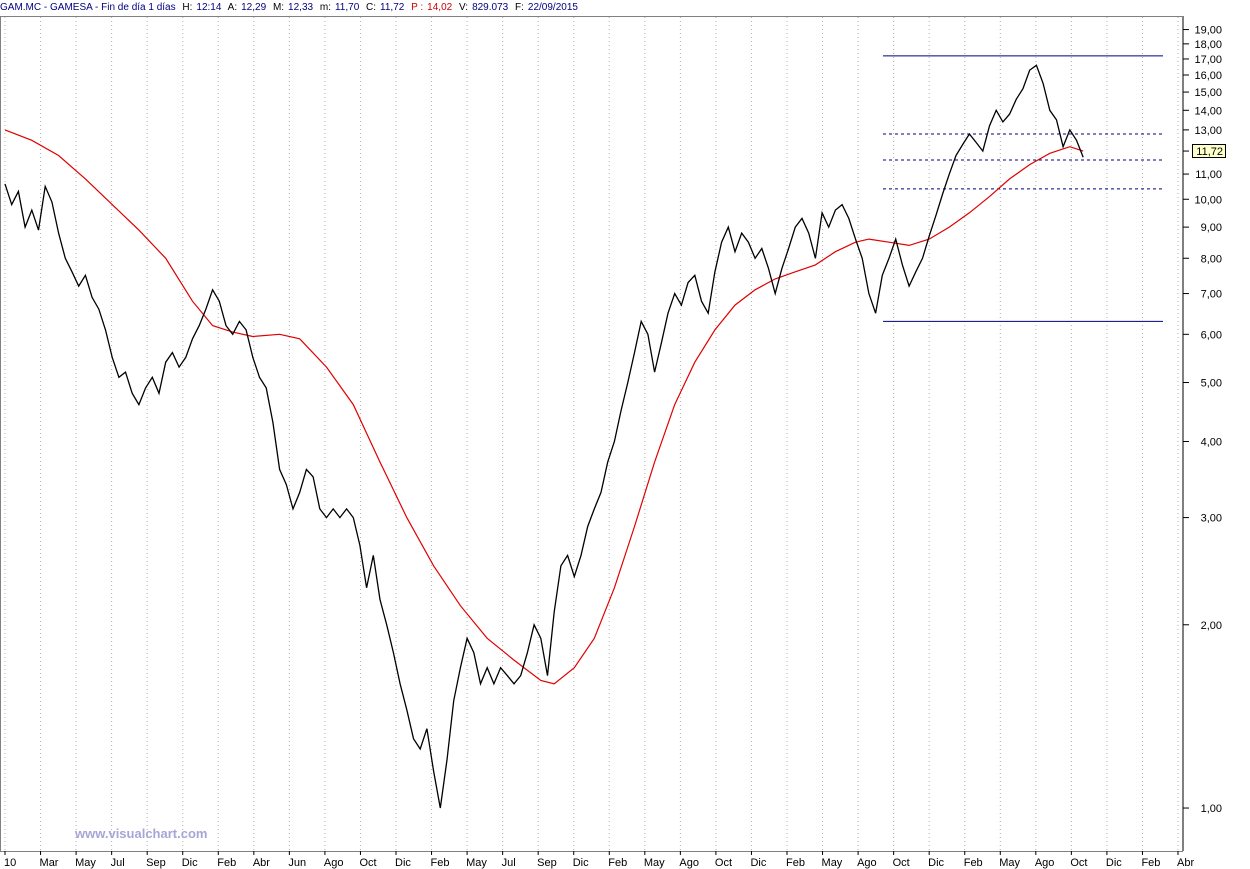 This screenshot has width=1250, height=869. What do you see at coordinates (1208, 45) in the screenshot?
I see `y-tick-label: 18,00` at bounding box center [1208, 45].